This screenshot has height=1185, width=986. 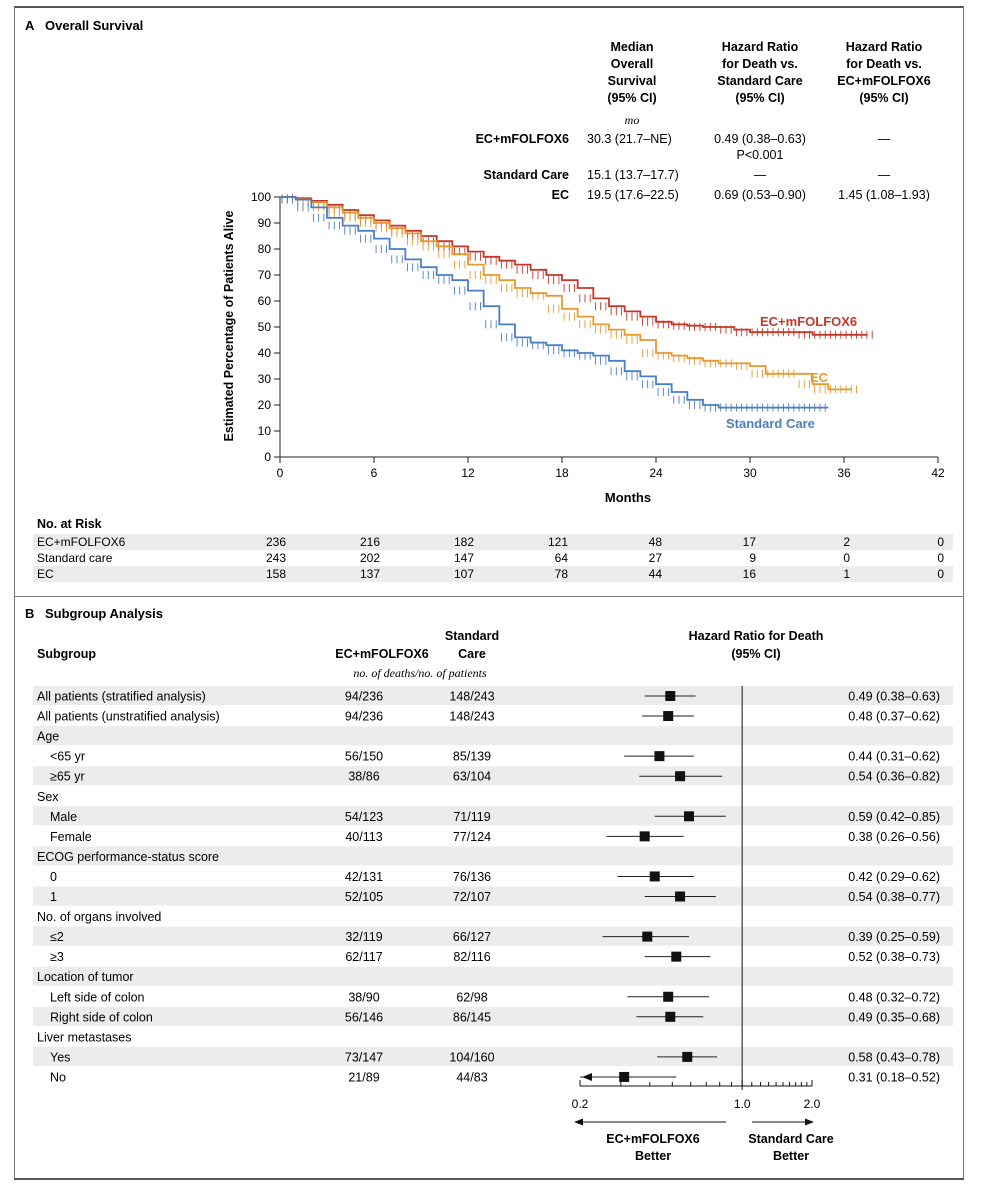 I want to click on summary-row-name: EC+mFOLFOX6, so click(x=522, y=139).